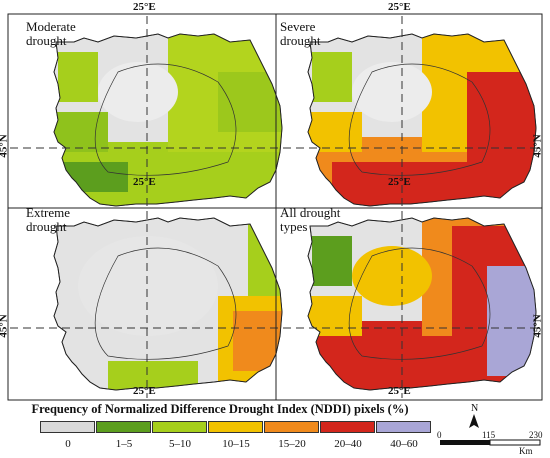  Describe the element at coordinates (48, 219) in the screenshot. I see `panel-label-extreme: Extreme drought` at that location.